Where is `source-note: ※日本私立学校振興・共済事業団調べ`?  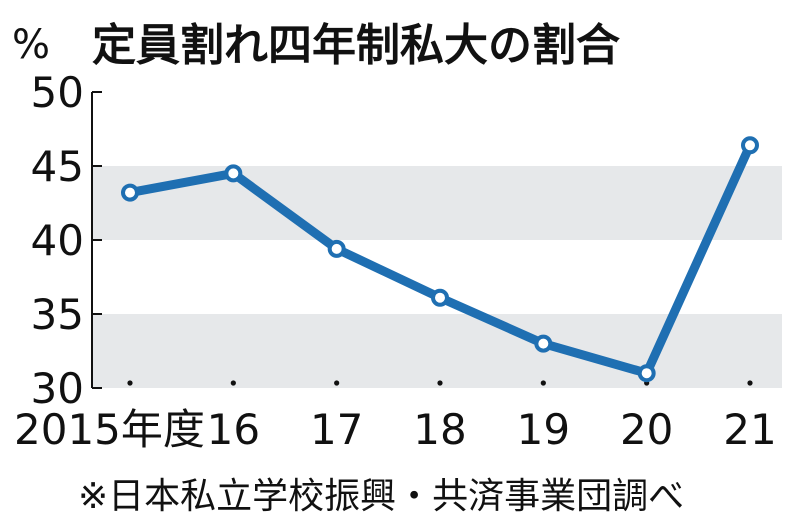
source-note: ※日本私立学校振興・共済事業団調べ is located at coordinates (381, 496).